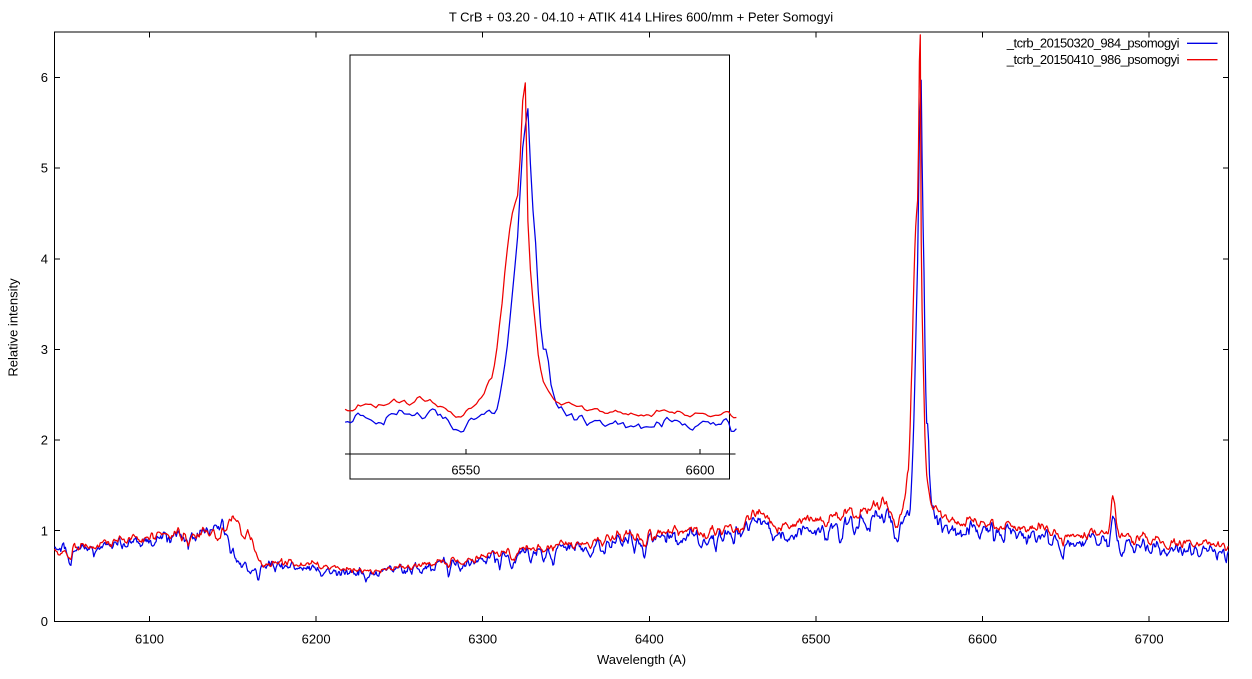 The height and width of the screenshot is (679, 1252). What do you see at coordinates (649, 639) in the screenshot?
I see `svg-text: 6400` at bounding box center [649, 639].